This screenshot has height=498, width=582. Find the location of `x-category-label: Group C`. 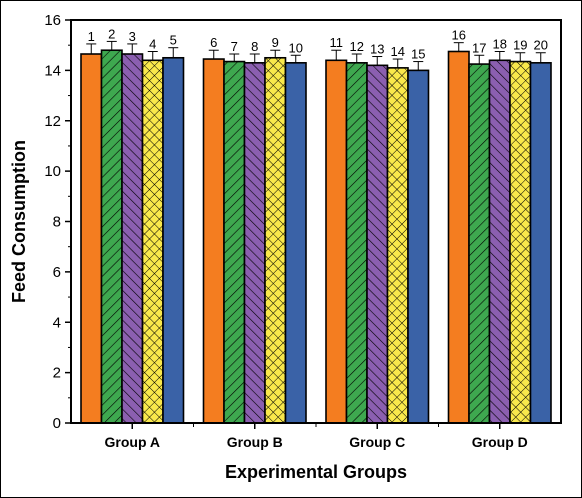

x-category-label: Group C is located at coordinates (377, 442).